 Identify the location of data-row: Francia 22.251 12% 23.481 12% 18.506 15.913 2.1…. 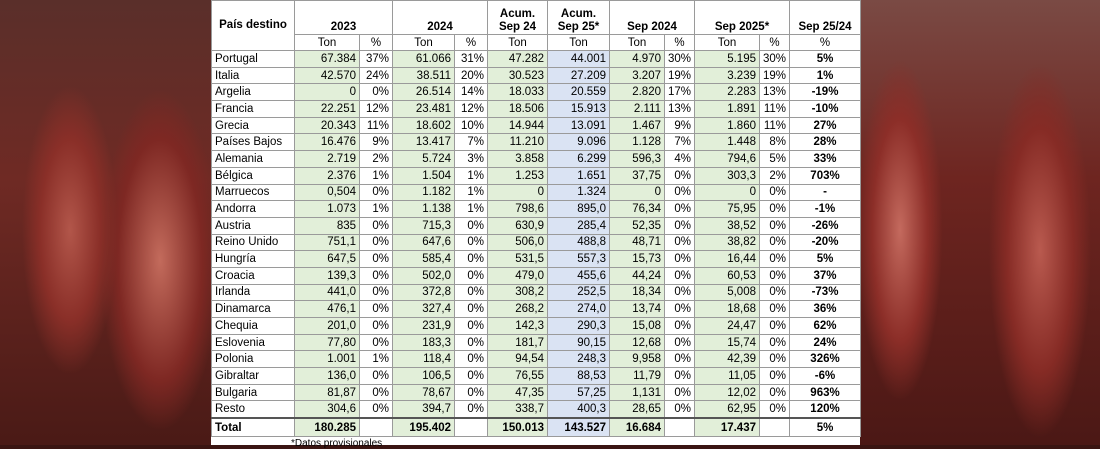
(536, 109).